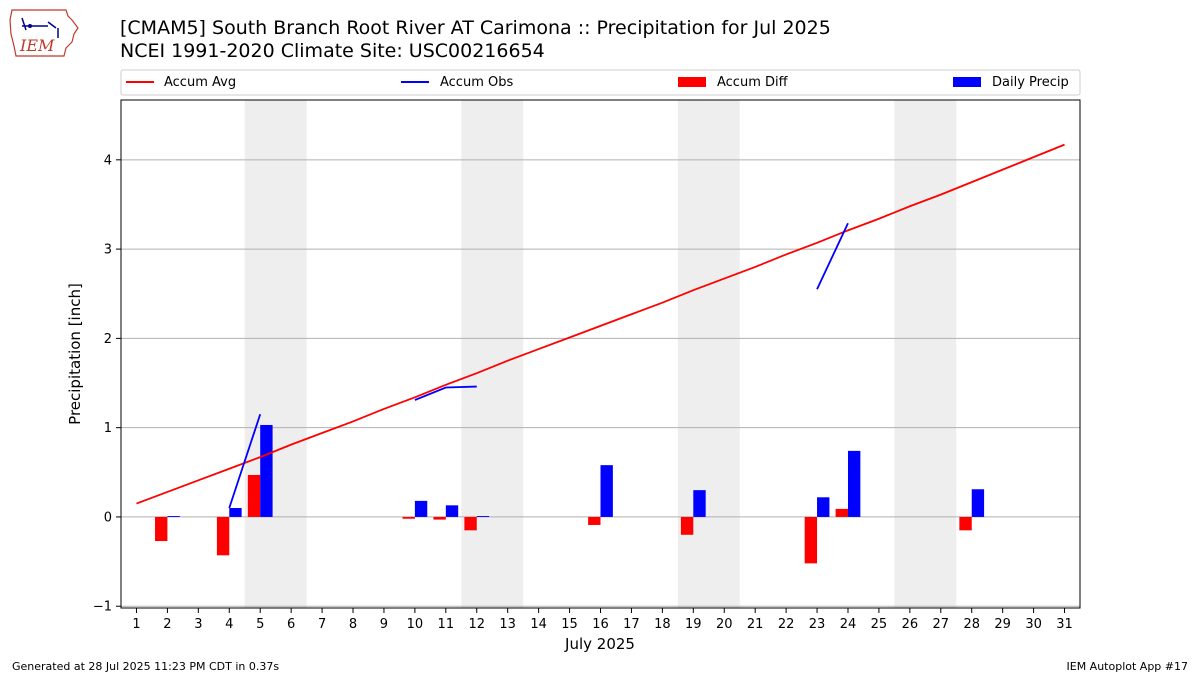 This screenshot has height=675, width=1200. Describe the element at coordinates (446, 624) in the screenshot. I see `x-tick-label: 11` at that location.